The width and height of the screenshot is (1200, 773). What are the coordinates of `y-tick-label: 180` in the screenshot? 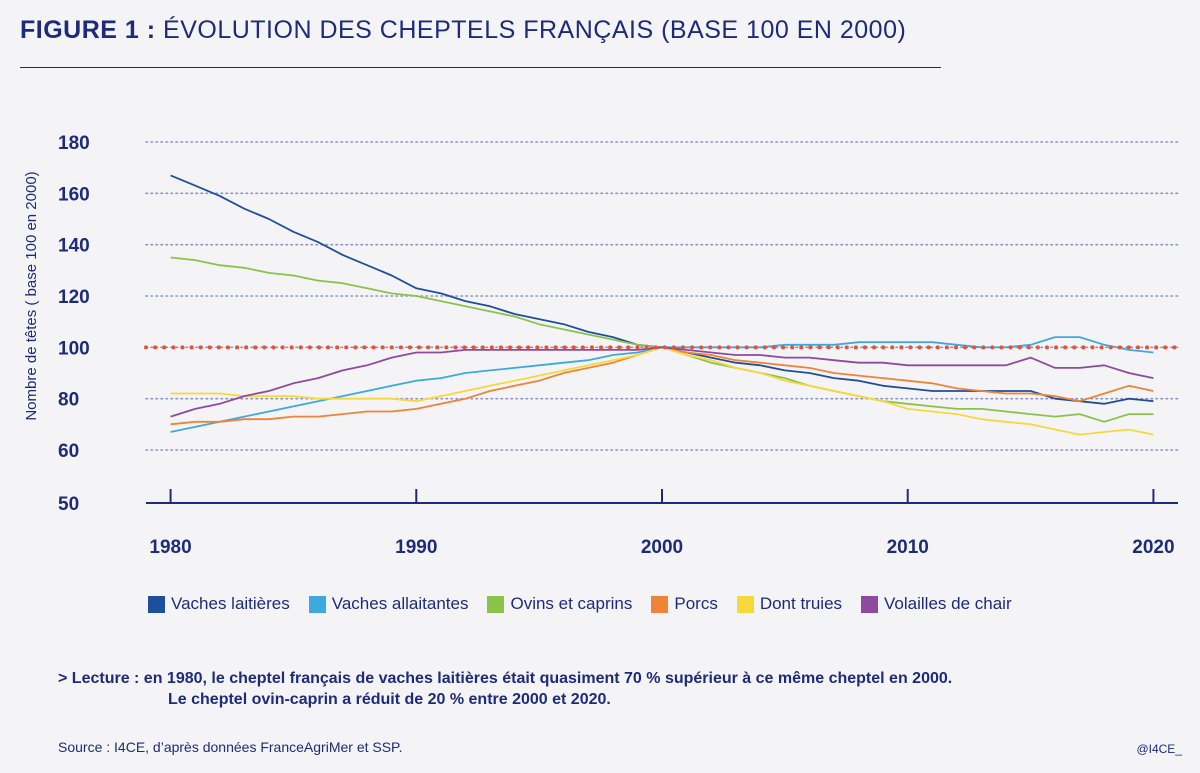 It's located at (74, 143).